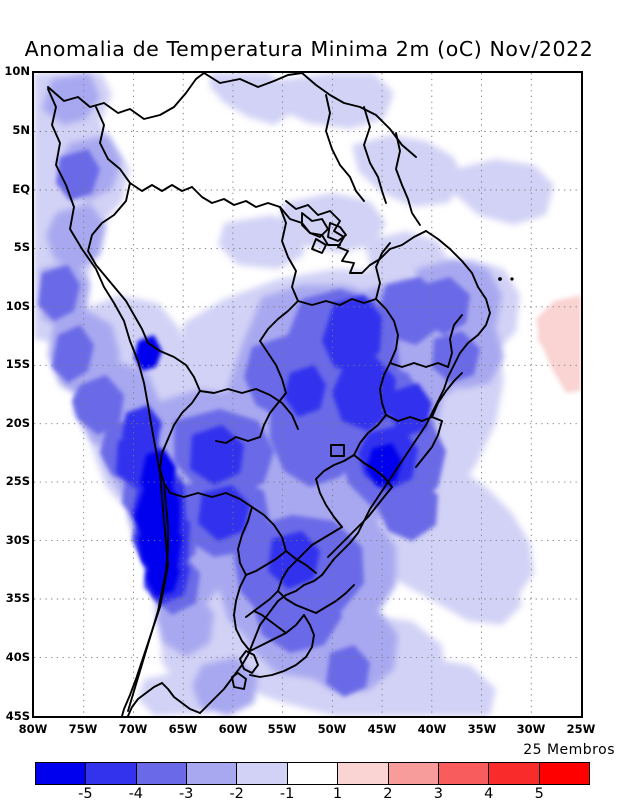  I want to click on colorbar-tick--1: -1, so click(287, 793).